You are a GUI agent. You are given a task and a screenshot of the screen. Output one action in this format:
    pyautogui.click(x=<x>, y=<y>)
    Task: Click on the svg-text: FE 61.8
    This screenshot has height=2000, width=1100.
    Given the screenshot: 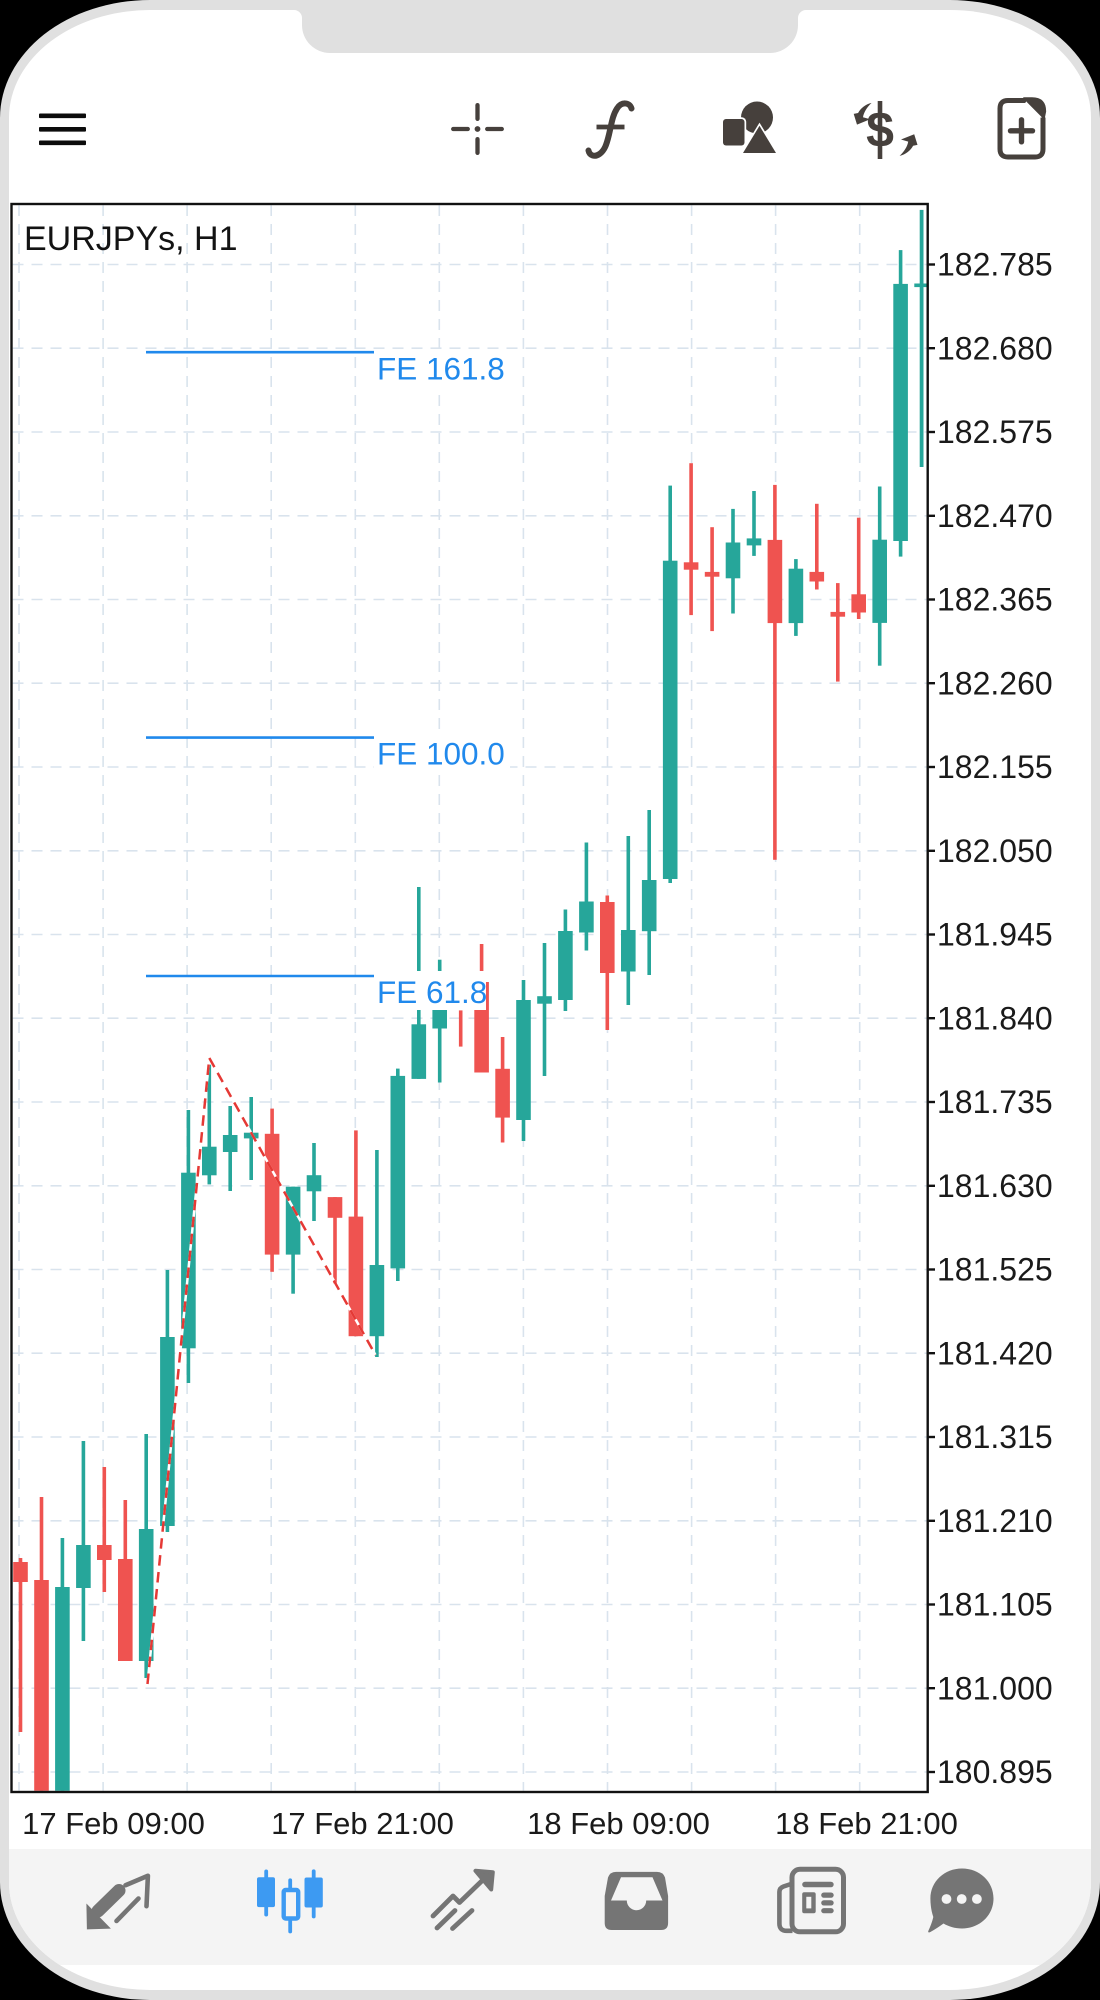 What is the action you would take?
    pyautogui.click(x=432, y=992)
    